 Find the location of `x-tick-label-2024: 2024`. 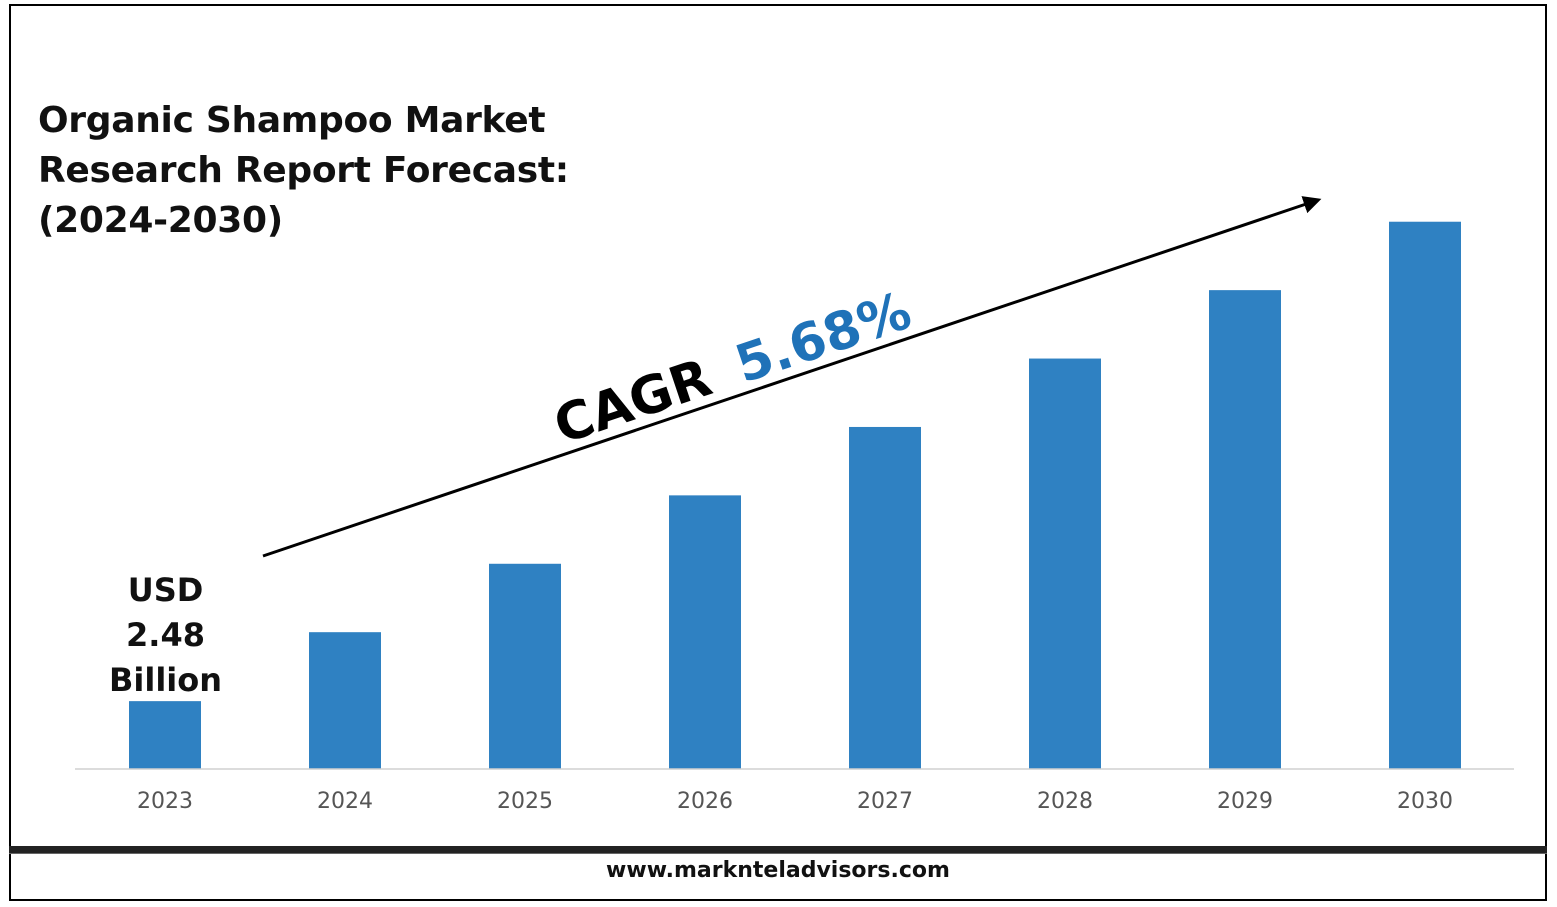

x-tick-label-2024: 2024 is located at coordinates (345, 801).